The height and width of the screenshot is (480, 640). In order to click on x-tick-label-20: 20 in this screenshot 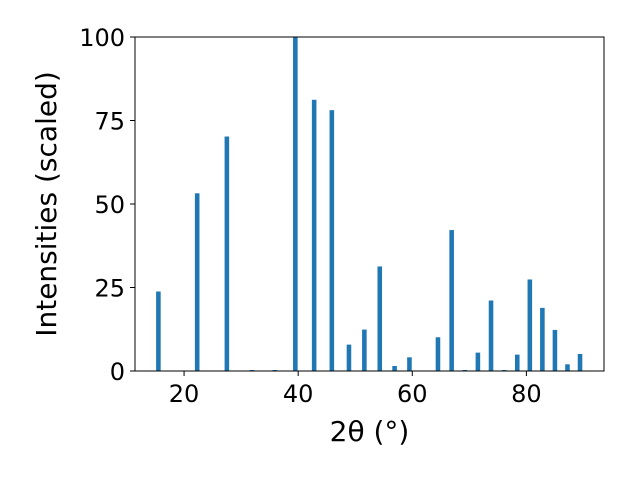, I will do `click(184, 394)`.